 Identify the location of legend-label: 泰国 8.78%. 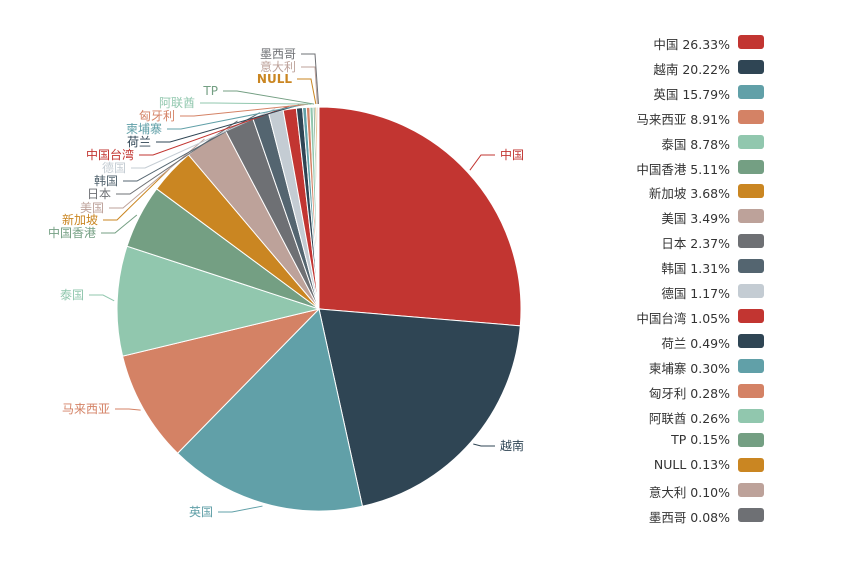
(695, 144).